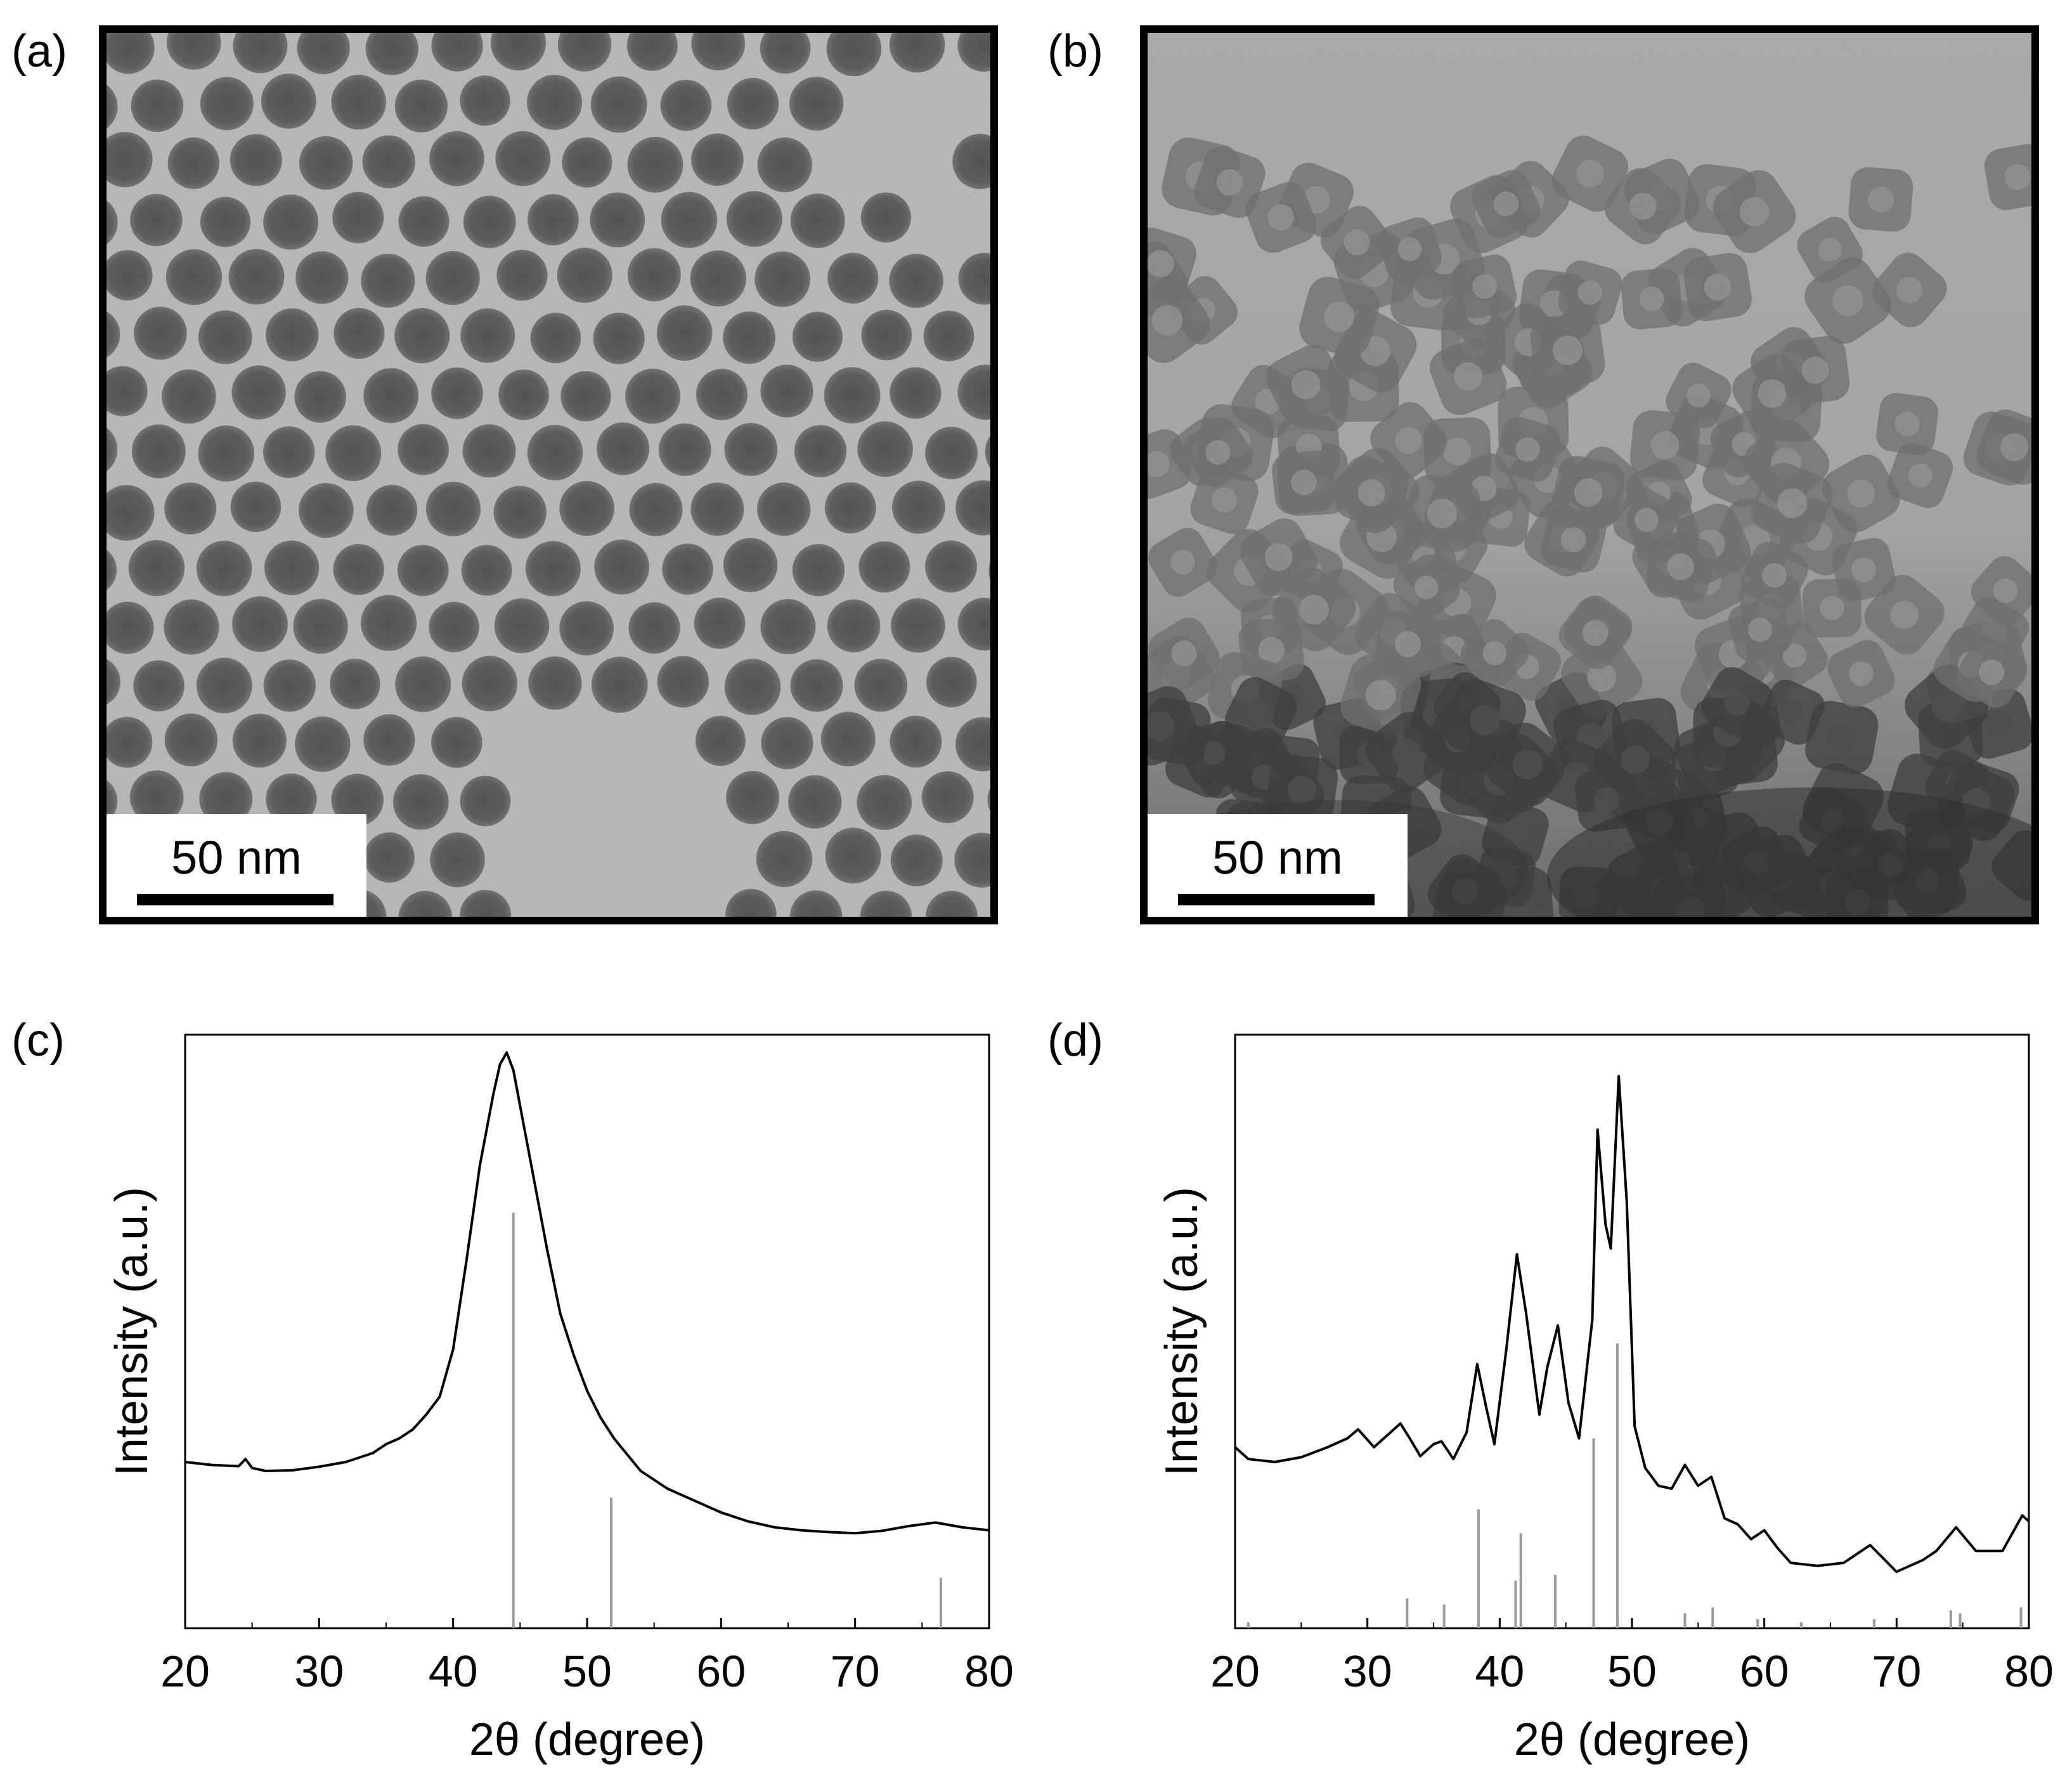 The image size is (2072, 1774). What do you see at coordinates (236, 857) in the screenshot?
I see `scale-bar-label-a: 50 nm` at bounding box center [236, 857].